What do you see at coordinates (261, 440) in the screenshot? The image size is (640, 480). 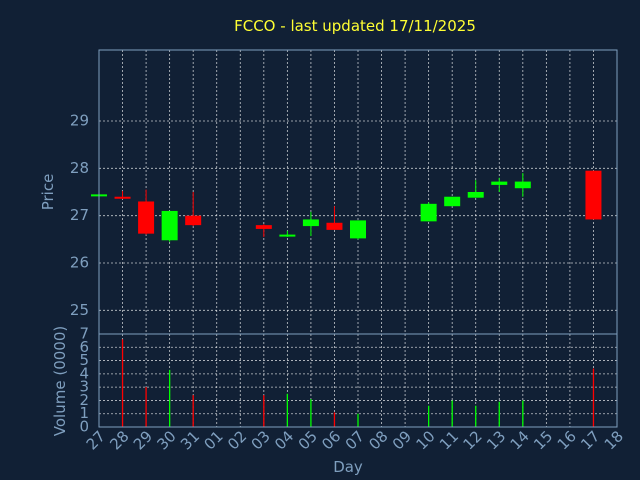 I see `x-tick-label: 03` at bounding box center [261, 440].